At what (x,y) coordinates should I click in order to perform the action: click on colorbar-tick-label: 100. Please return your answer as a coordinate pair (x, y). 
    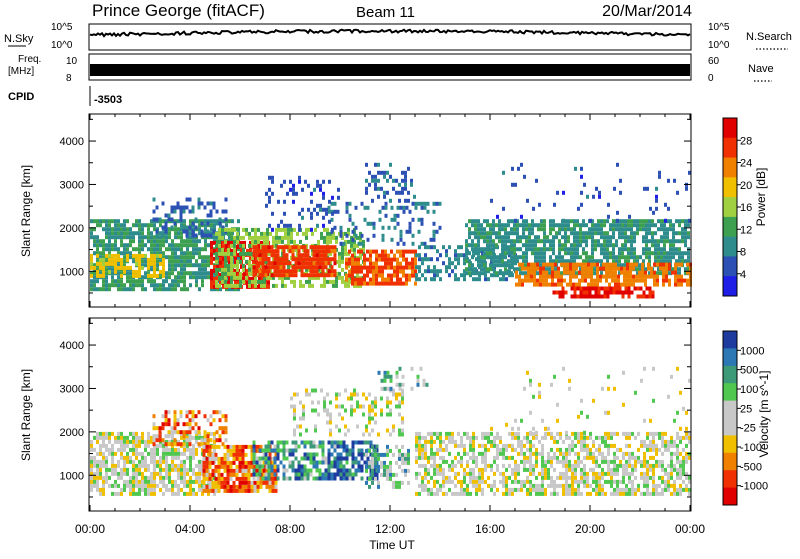
    Looking at the image, I should click on (749, 390).